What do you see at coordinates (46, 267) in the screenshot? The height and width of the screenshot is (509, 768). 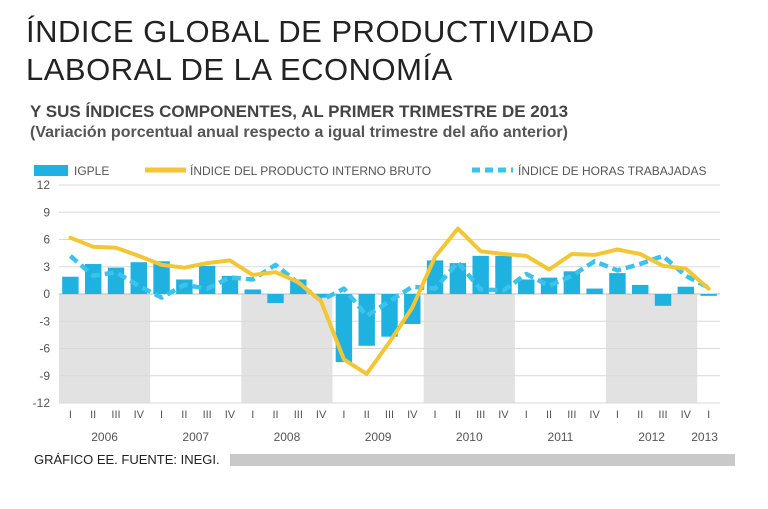 I see `y-tick-label: 3` at bounding box center [46, 267].